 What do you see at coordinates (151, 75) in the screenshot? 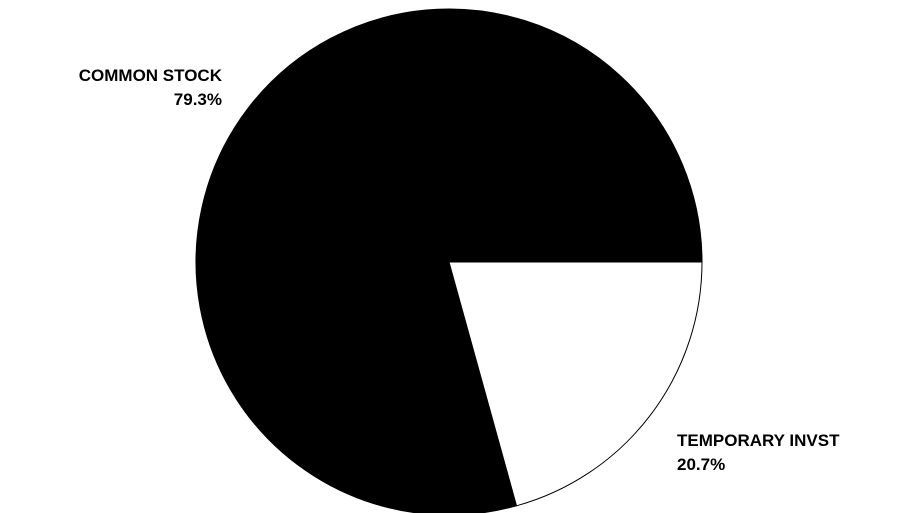
I see `slice-label-common-stock-name: COMMON STOCK` at bounding box center [151, 75].